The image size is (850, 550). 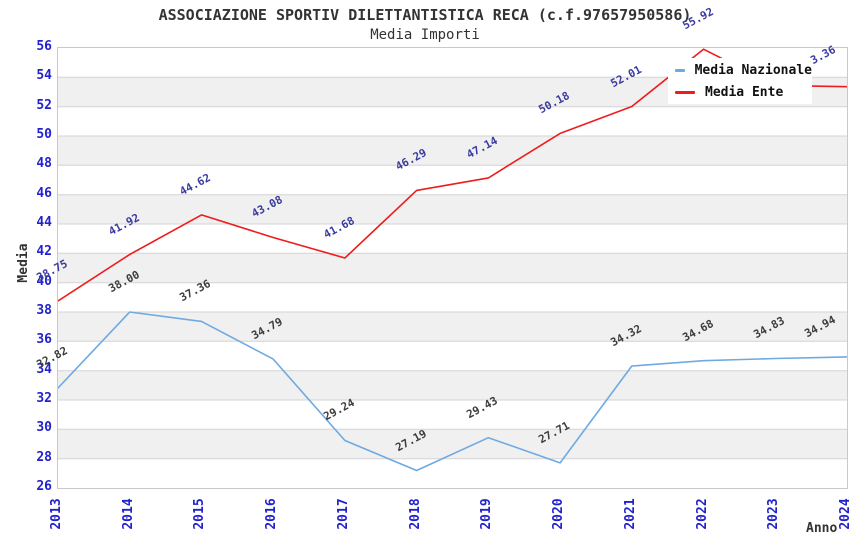 What do you see at coordinates (44, 369) in the screenshot?
I see `y-tick-label: 34` at bounding box center [44, 369].